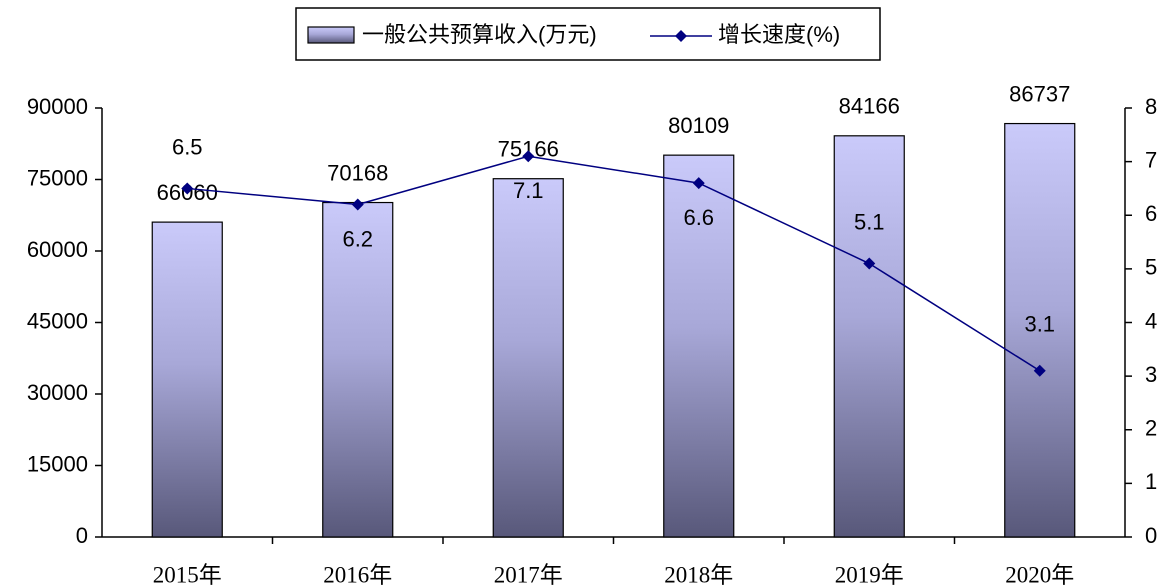  Describe the element at coordinates (698, 125) in the screenshot. I see `bar-value-label: 80109` at that location.